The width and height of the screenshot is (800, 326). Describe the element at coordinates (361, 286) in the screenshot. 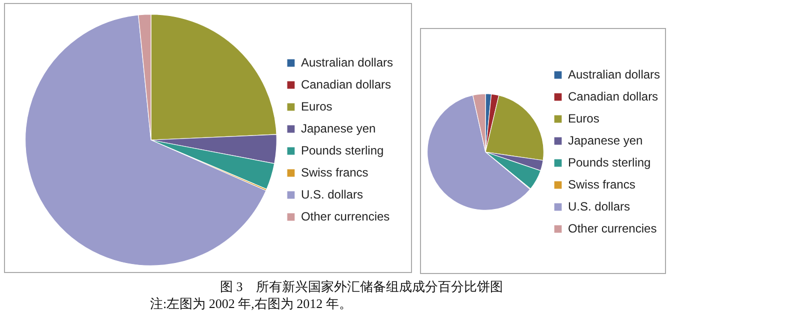

I see `caption: 图 3 所有新兴国家外汇储备组成成分百分比饼图` at that location.